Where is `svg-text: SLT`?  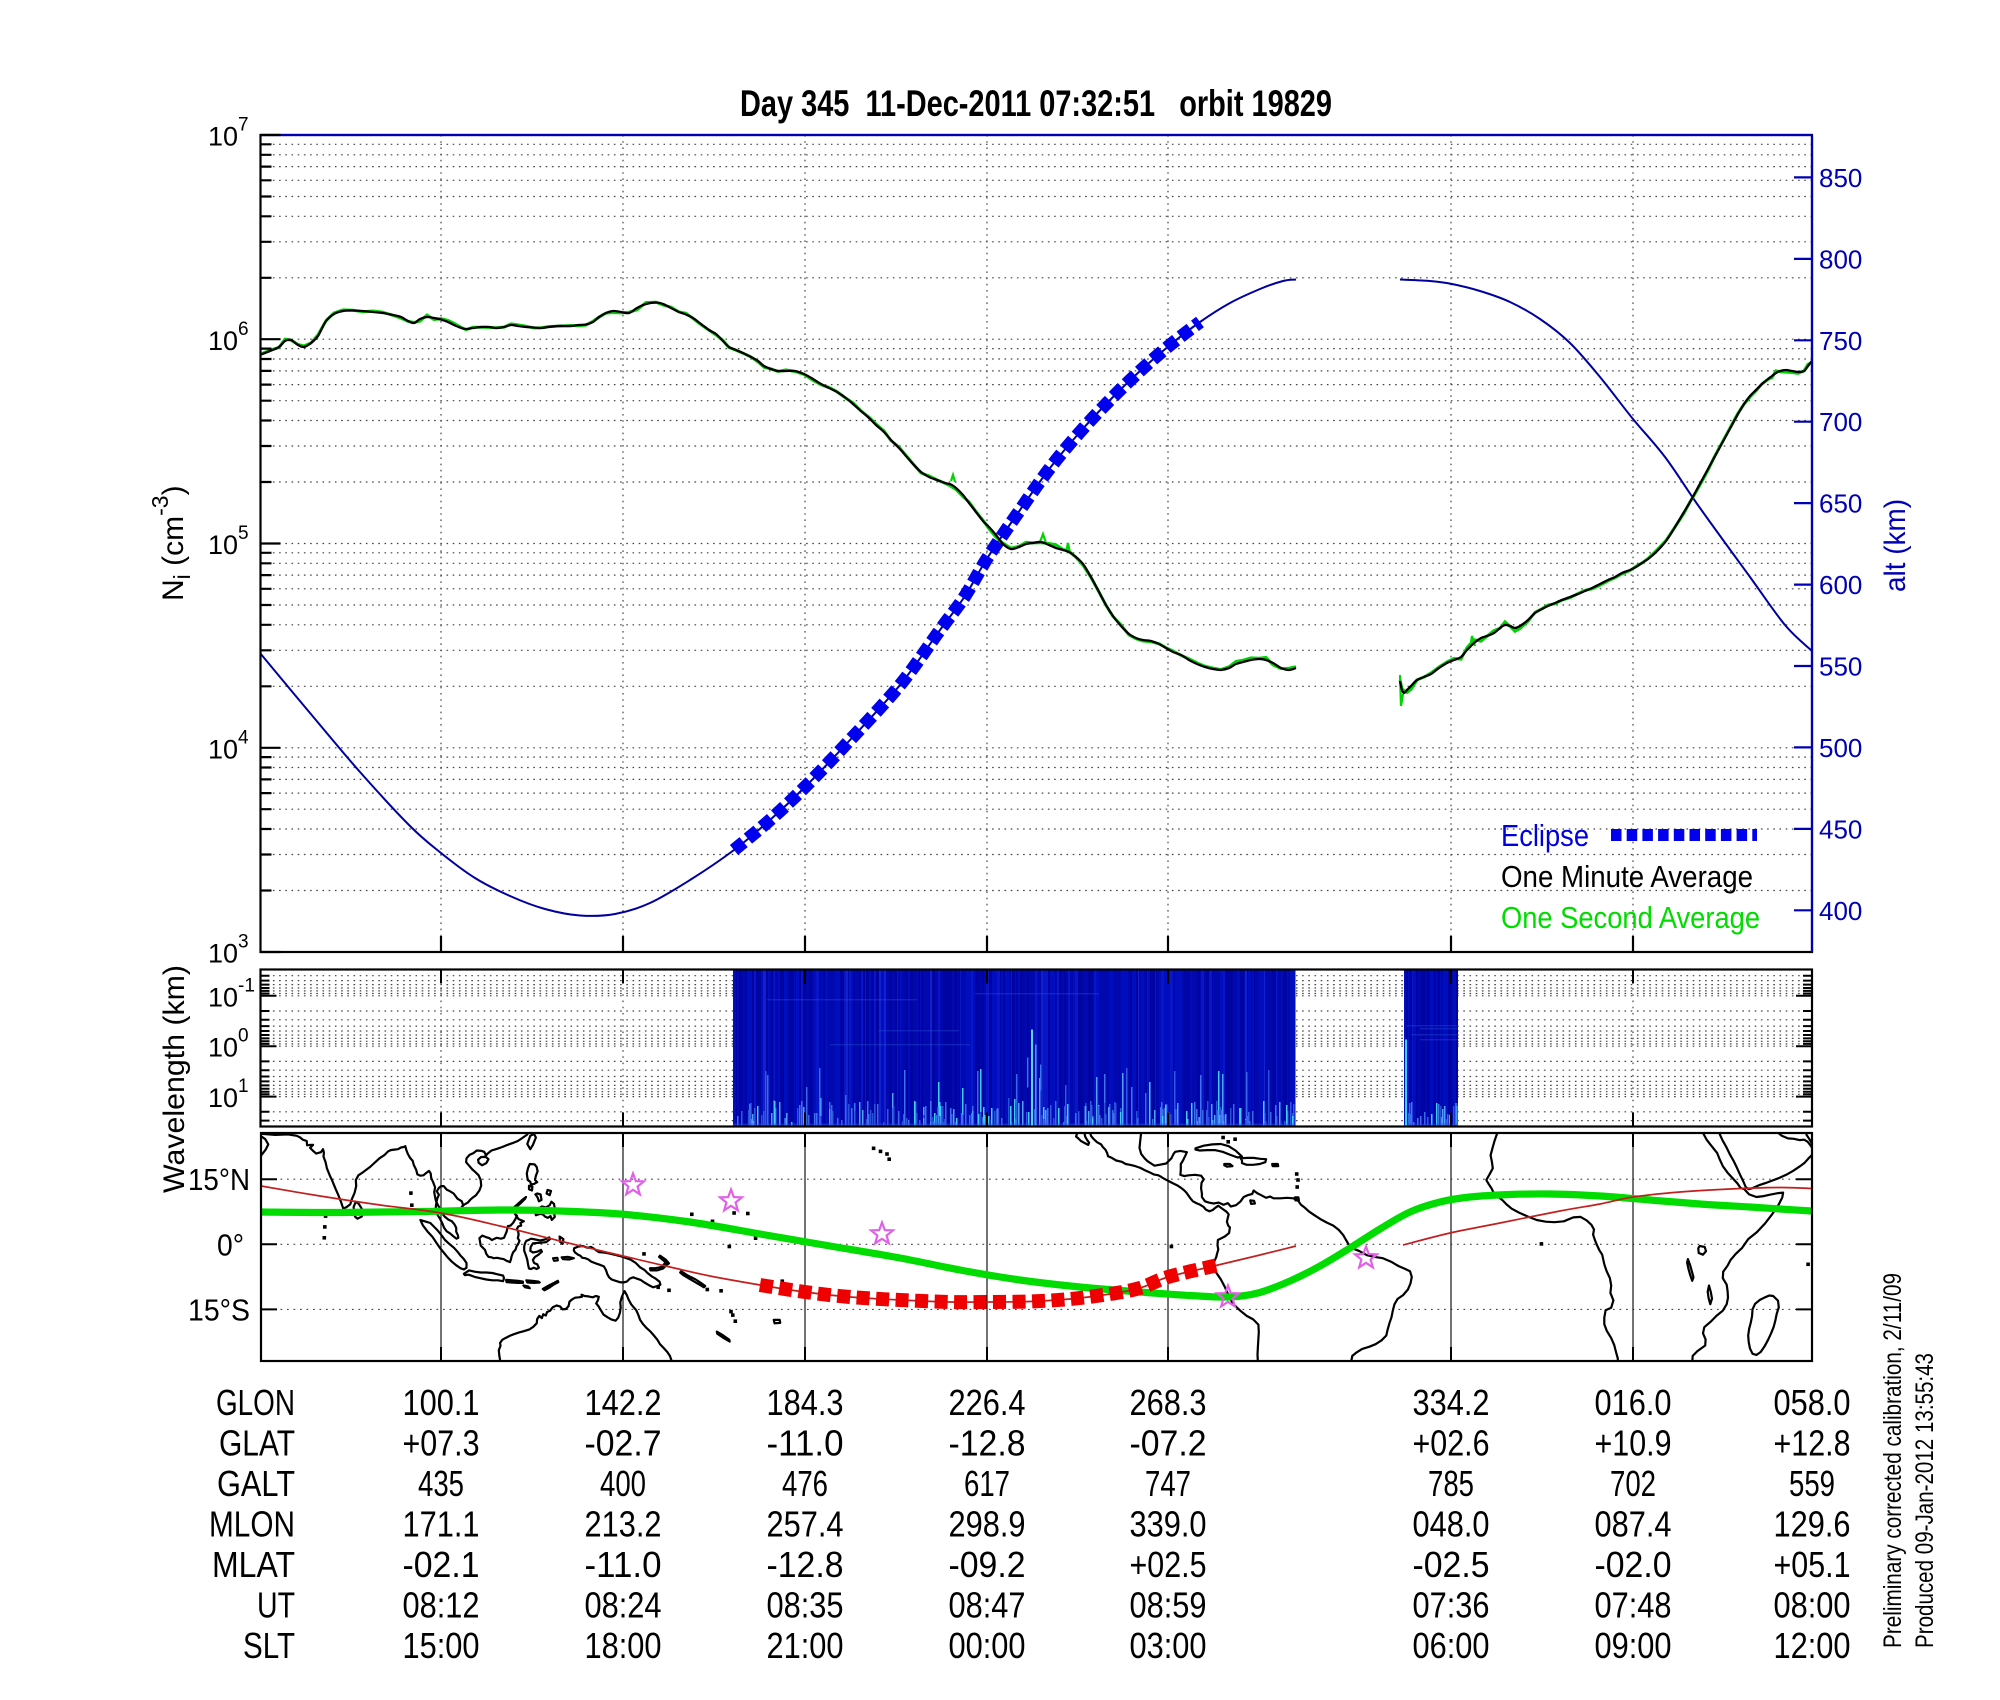
svg-text: SLT is located at coordinates (269, 1645).